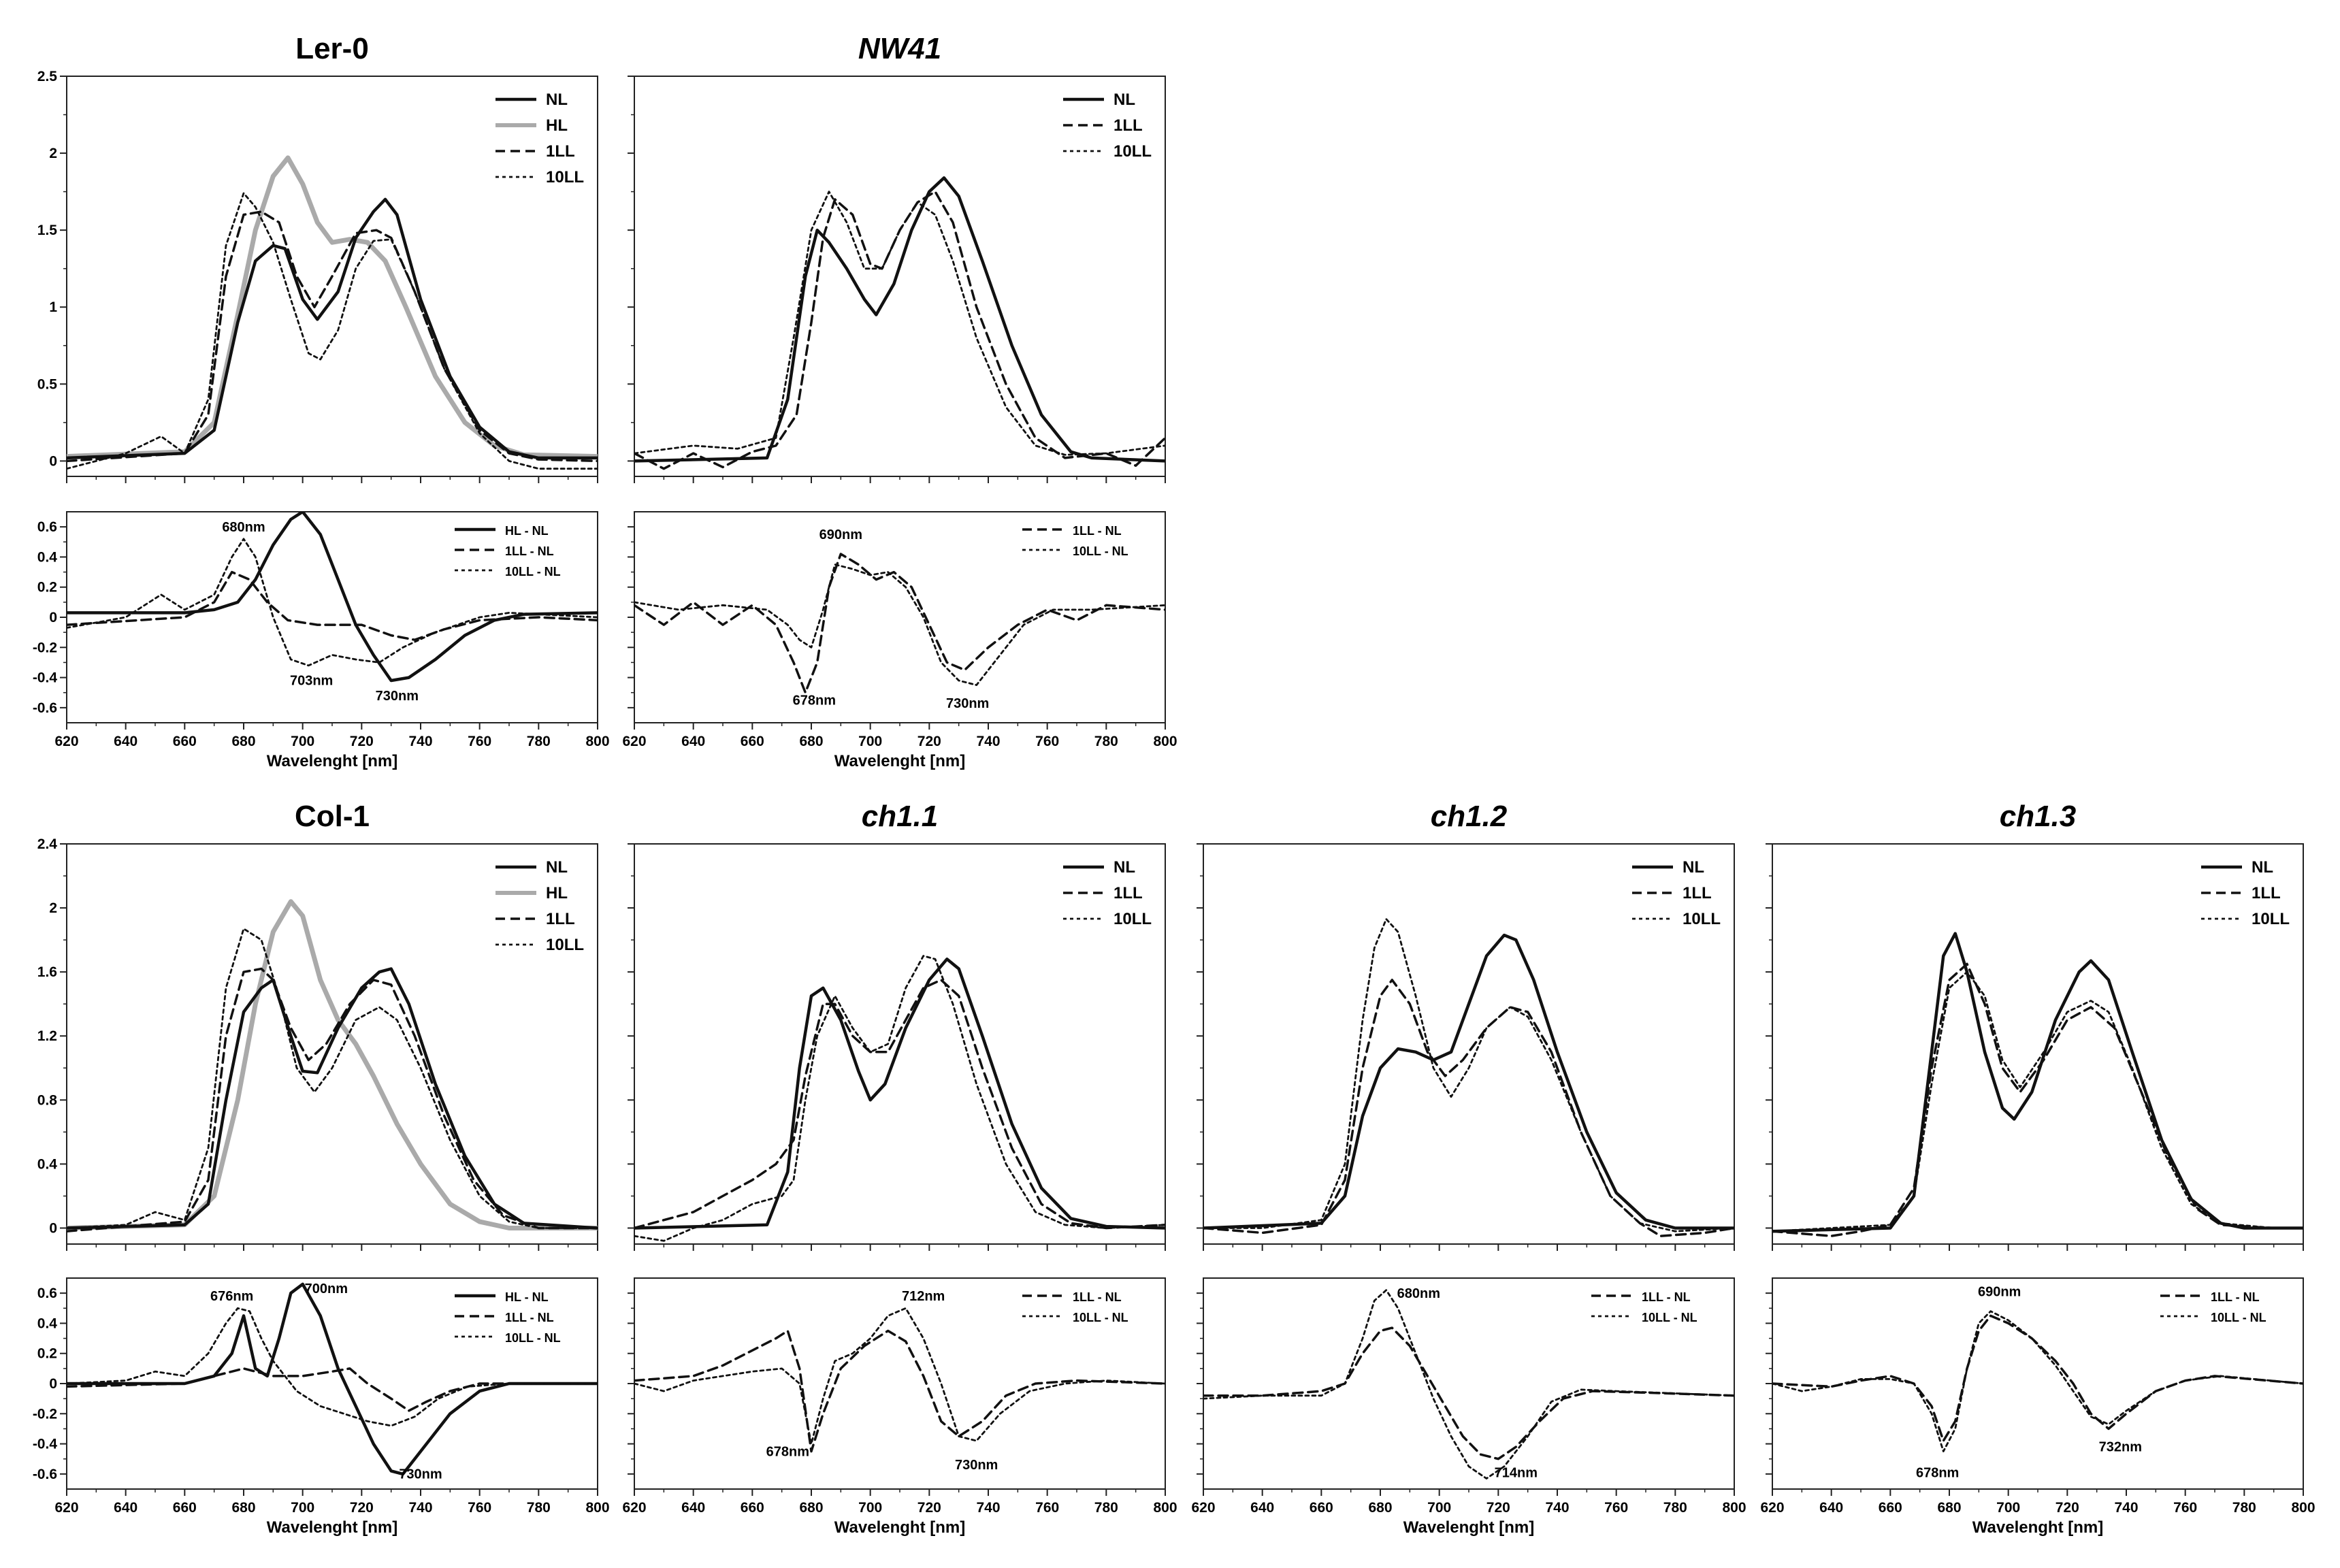  What do you see at coordinates (232, 1297) in the screenshot?
I see `annotation-label: 676nm` at bounding box center [232, 1297].